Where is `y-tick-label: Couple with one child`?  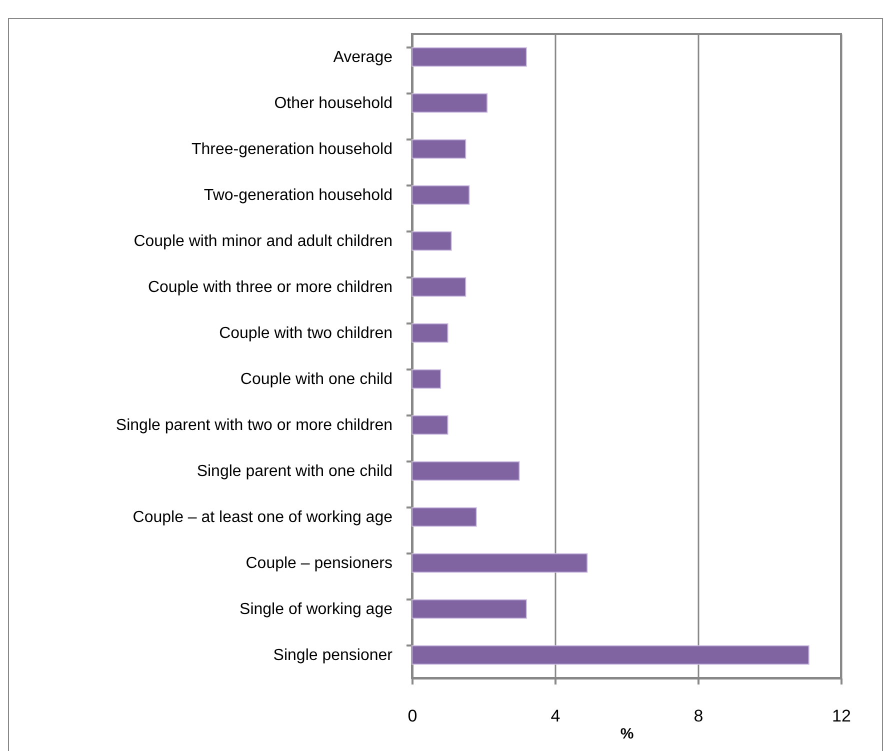 y-tick-label: Couple with one child is located at coordinates (316, 379).